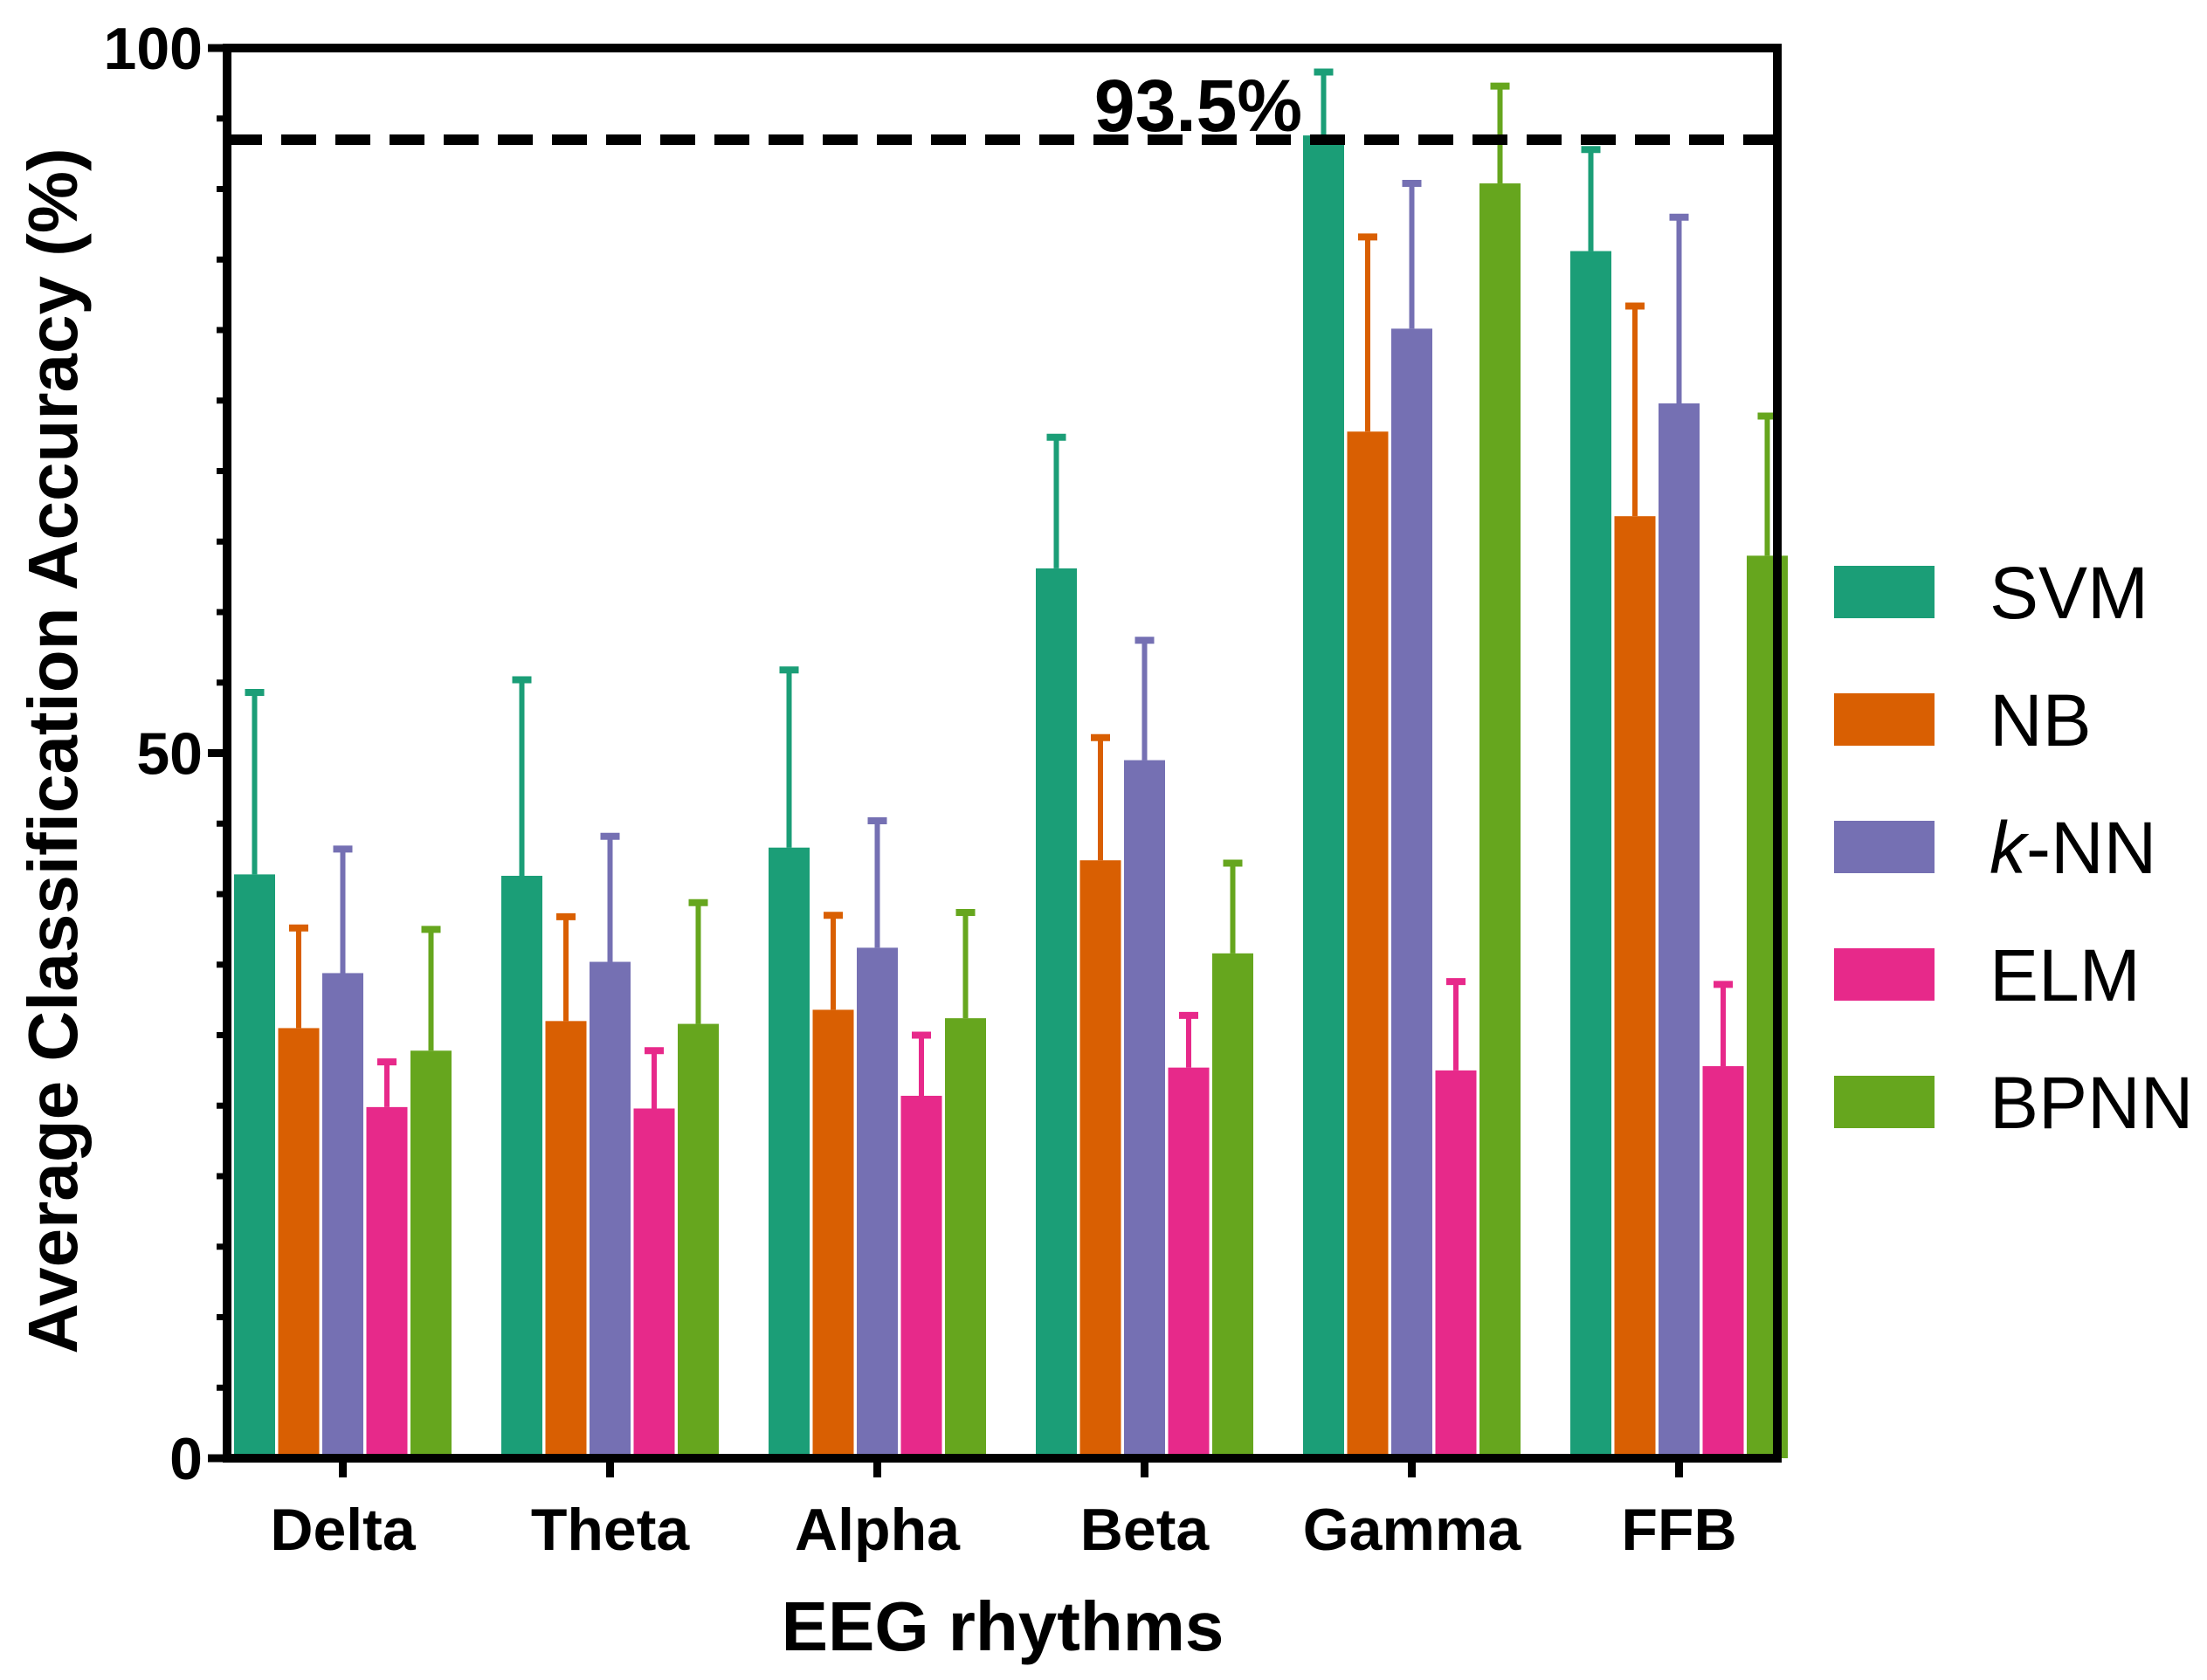 This screenshot has height=1680, width=2207. What do you see at coordinates (965, 1238) in the screenshot?
I see `bar-bpnn-alpha` at bounding box center [965, 1238].